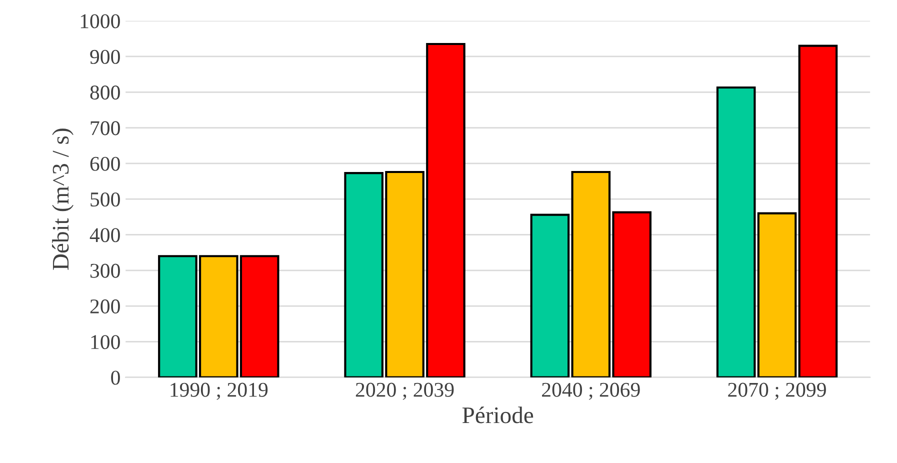 The width and height of the screenshot is (897, 463). What do you see at coordinates (105, 306) in the screenshot?
I see `y-tick-label: 200` at bounding box center [105, 306].